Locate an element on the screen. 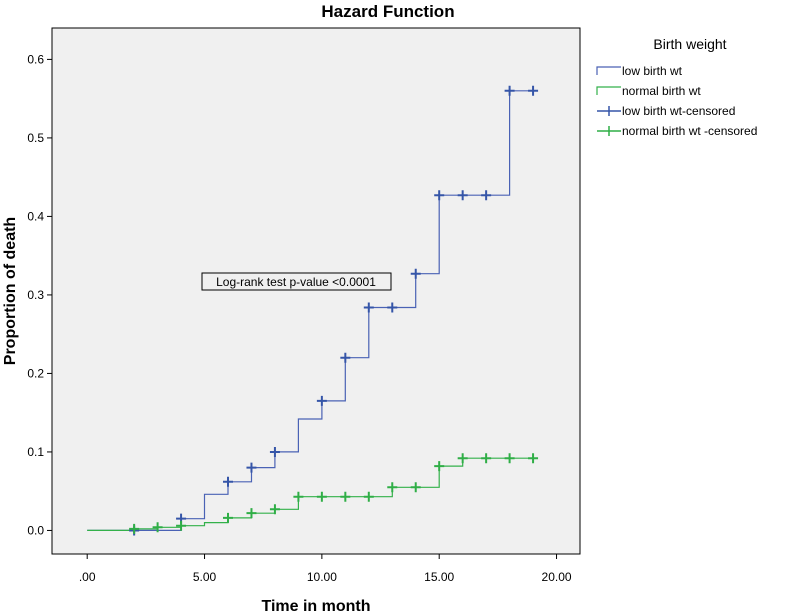 The height and width of the screenshot is (615, 787). chart-title: Hazard Function is located at coordinates (387, 11).